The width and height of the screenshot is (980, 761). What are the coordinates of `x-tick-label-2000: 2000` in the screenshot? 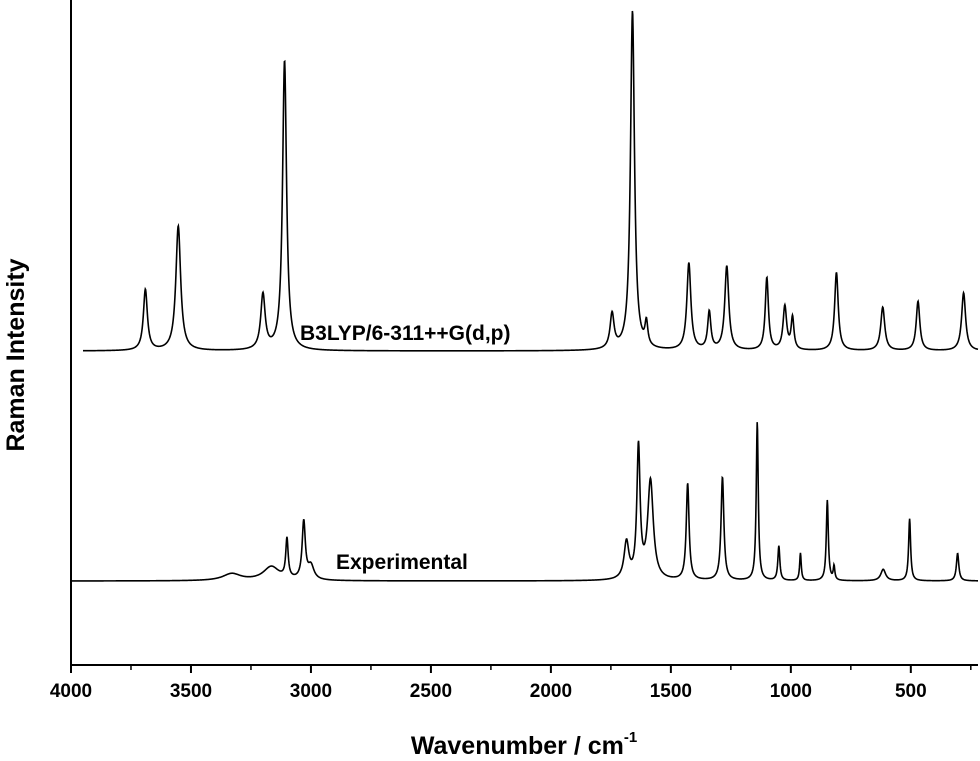 It's located at (551, 691).